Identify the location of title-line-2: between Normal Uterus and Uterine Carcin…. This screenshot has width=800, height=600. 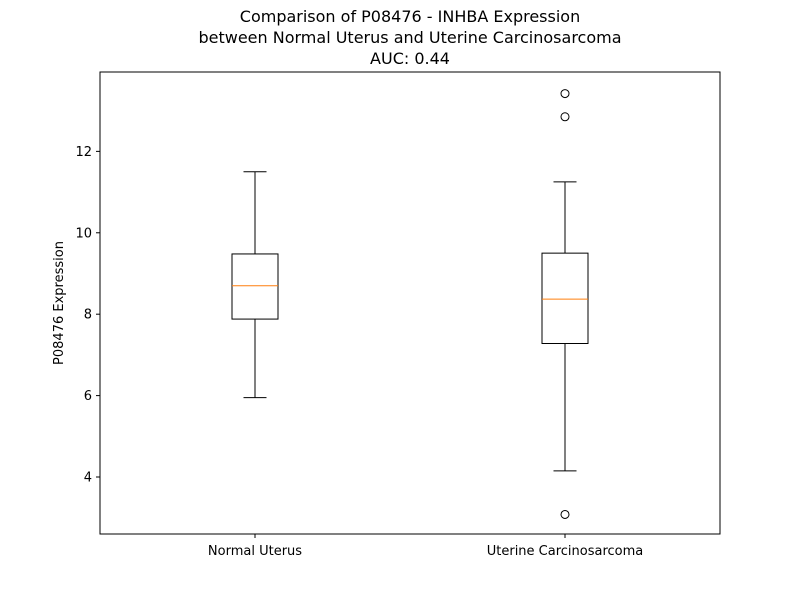
(409, 37).